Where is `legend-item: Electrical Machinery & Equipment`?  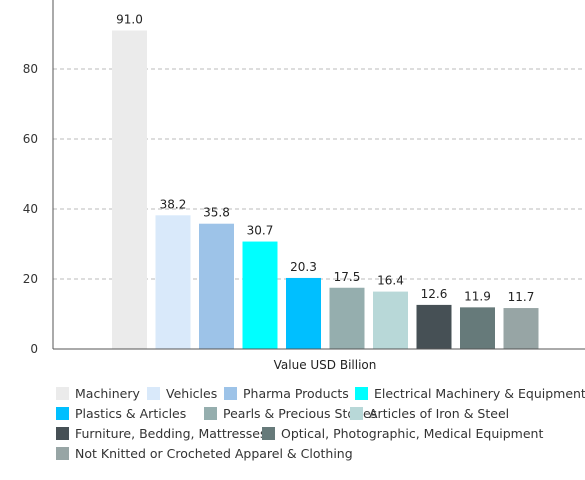
legend-item: Electrical Machinery & Equipment is located at coordinates (470, 393).